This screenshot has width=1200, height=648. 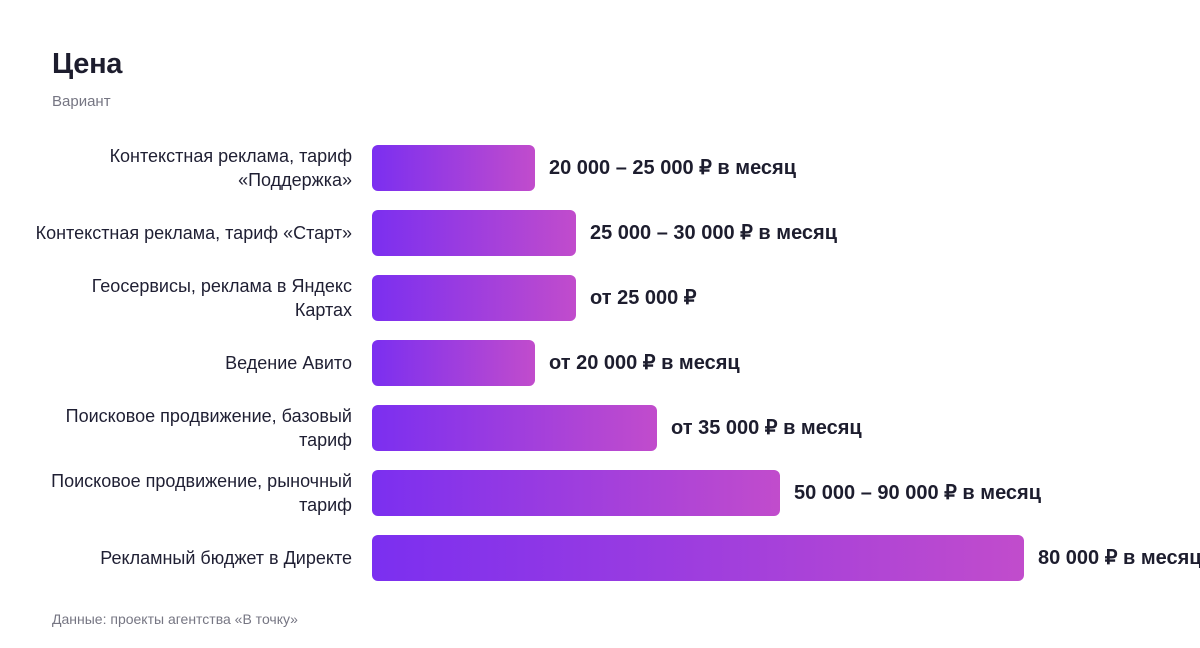 What do you see at coordinates (673, 168) in the screenshot?
I see `value-label: 20 000 – 25 000 ₽ в месяц` at bounding box center [673, 168].